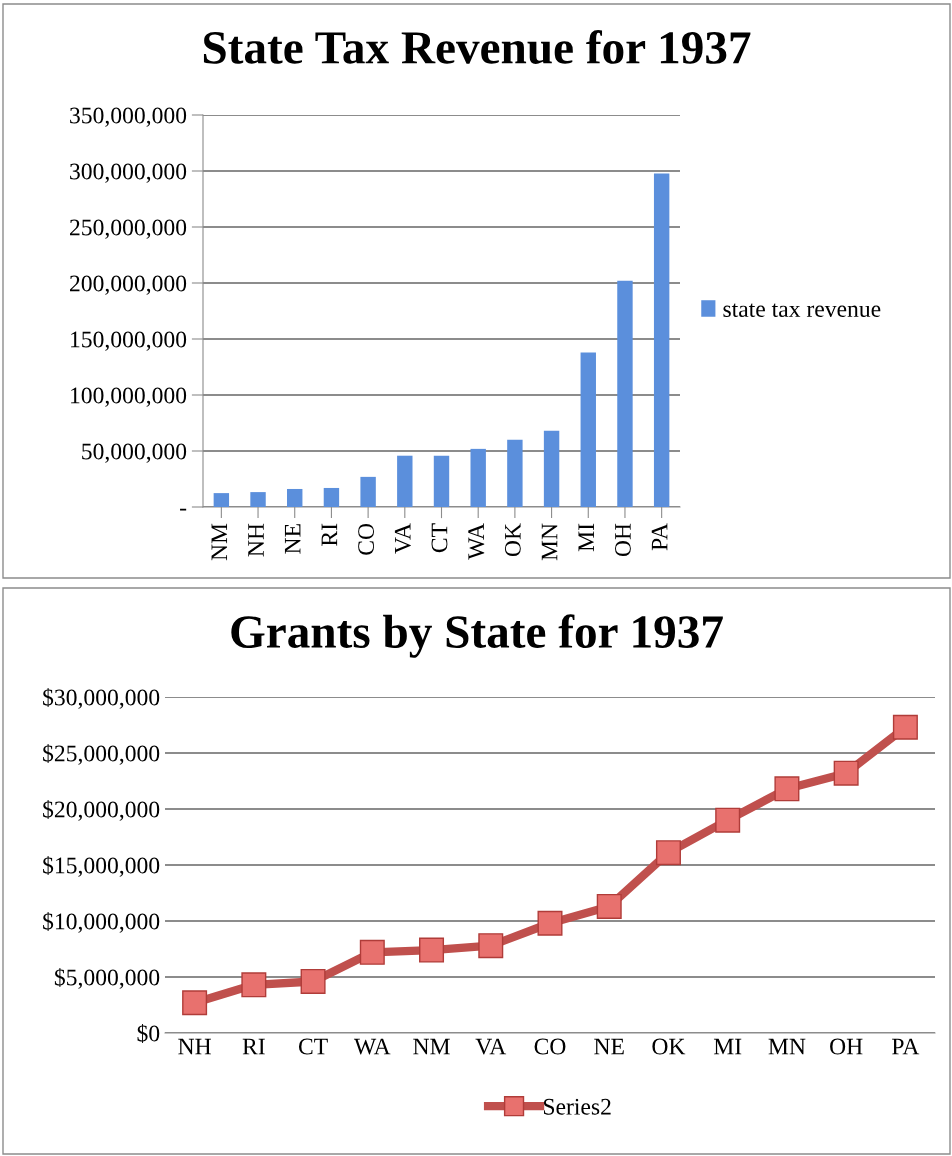 Image resolution: width=952 pixels, height=1156 pixels. Describe the element at coordinates (101, 922) in the screenshot. I see `y-tick-label: $10,000,000` at that location.